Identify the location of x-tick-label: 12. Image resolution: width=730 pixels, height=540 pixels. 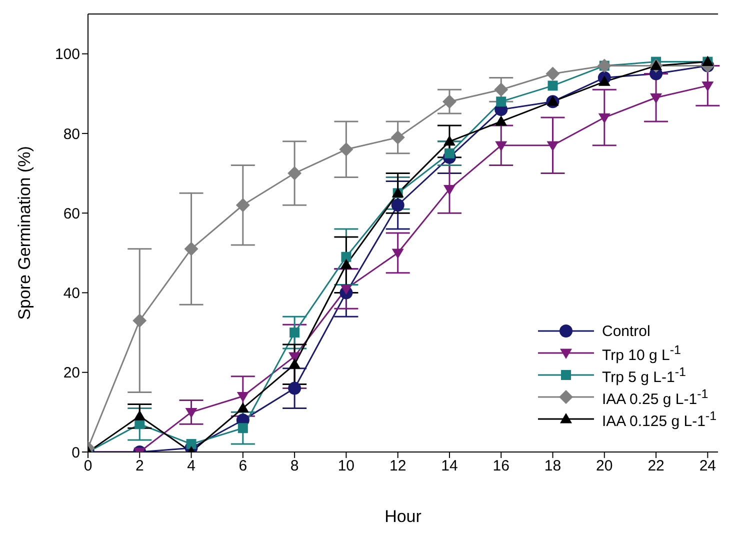
(397, 466).